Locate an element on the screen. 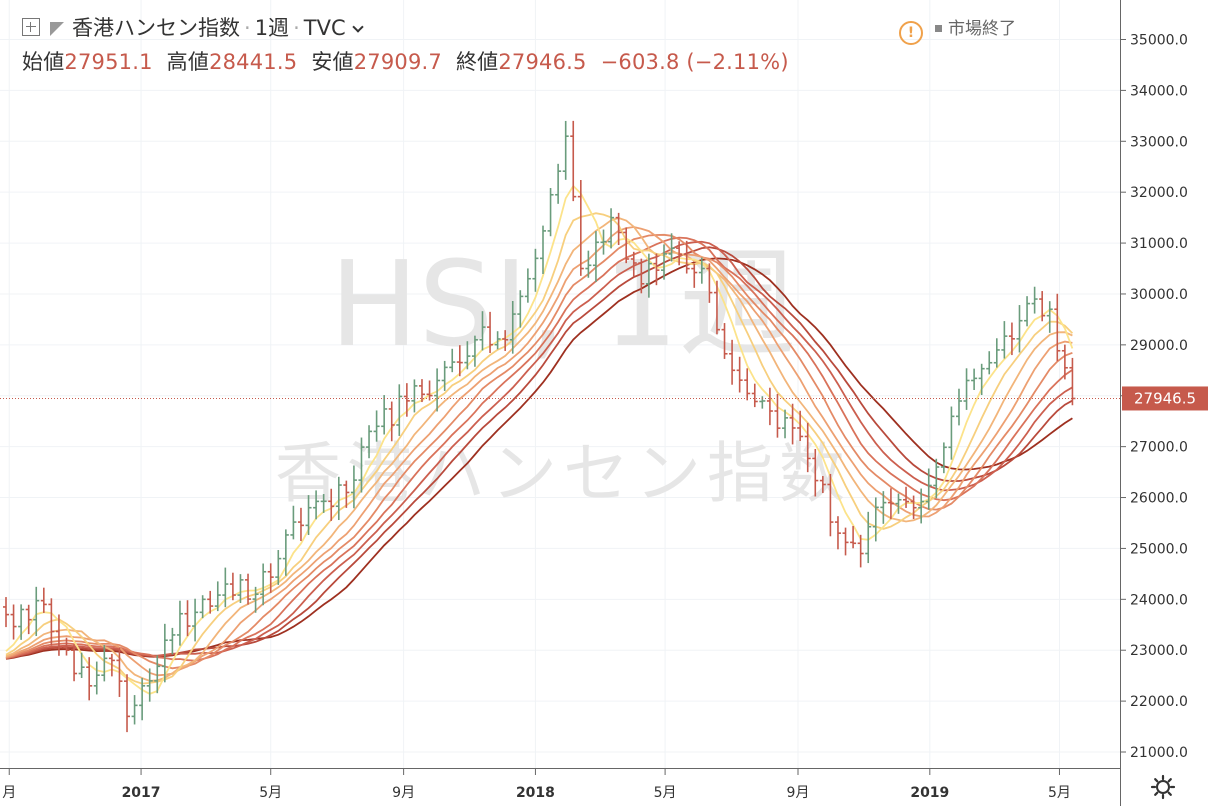 The width and height of the screenshot is (1212, 806). price-tick-label: 22000.0 is located at coordinates (1159, 702).